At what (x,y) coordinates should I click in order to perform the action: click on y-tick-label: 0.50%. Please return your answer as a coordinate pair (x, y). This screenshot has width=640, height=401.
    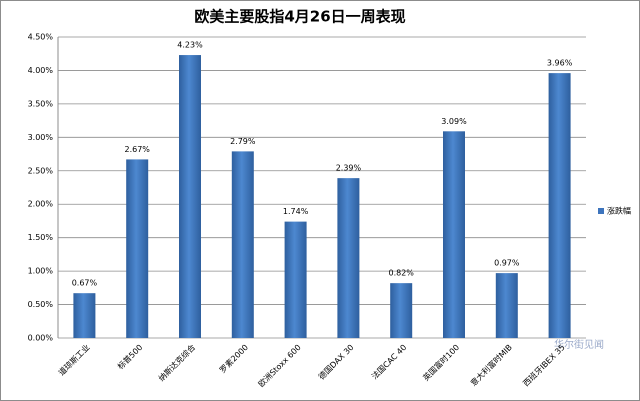
    Looking at the image, I should click on (41, 304).